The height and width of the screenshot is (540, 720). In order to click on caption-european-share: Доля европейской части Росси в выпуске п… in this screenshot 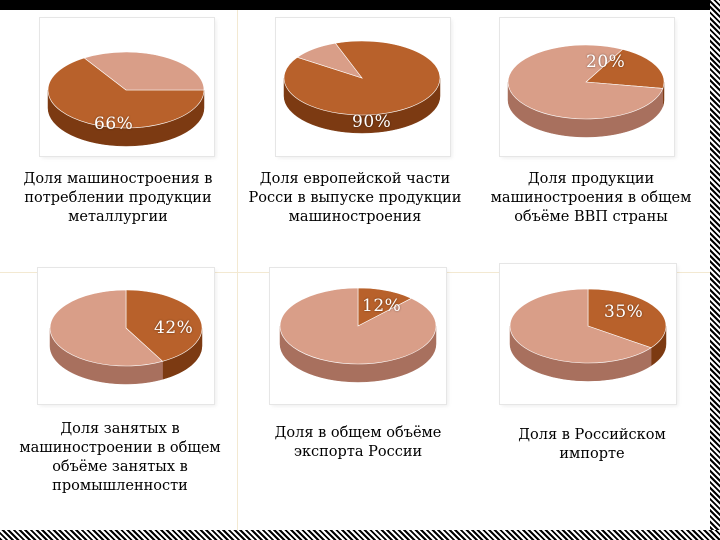, I will do `click(355, 198)`.